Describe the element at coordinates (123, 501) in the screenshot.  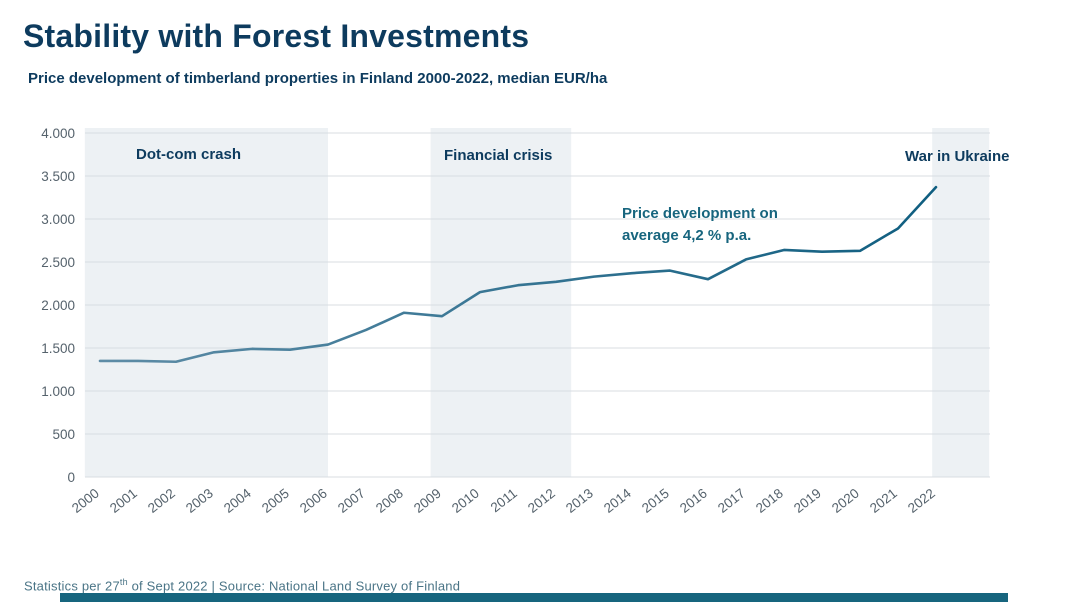
I see `x-tick-label: 2001` at that location.